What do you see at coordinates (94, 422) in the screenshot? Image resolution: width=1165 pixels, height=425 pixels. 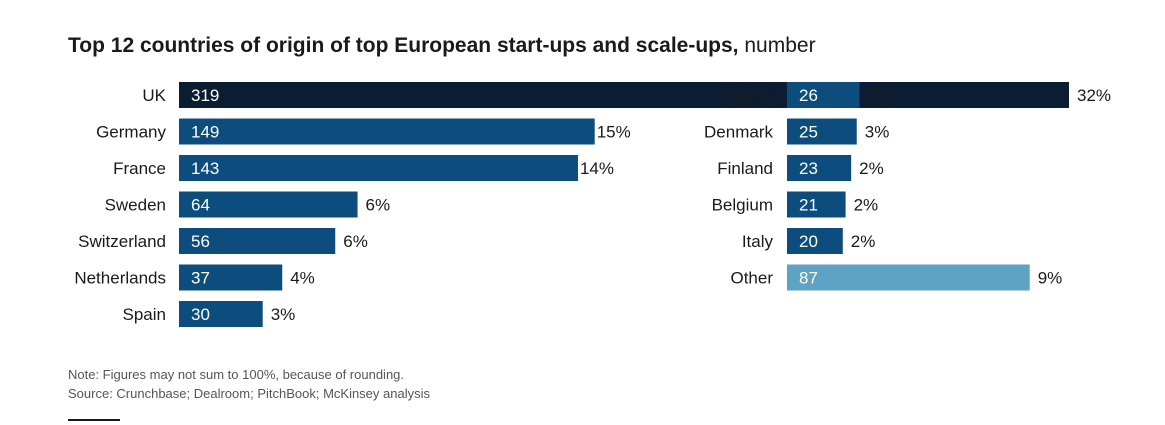 I see `footer-rule` at bounding box center [94, 422].